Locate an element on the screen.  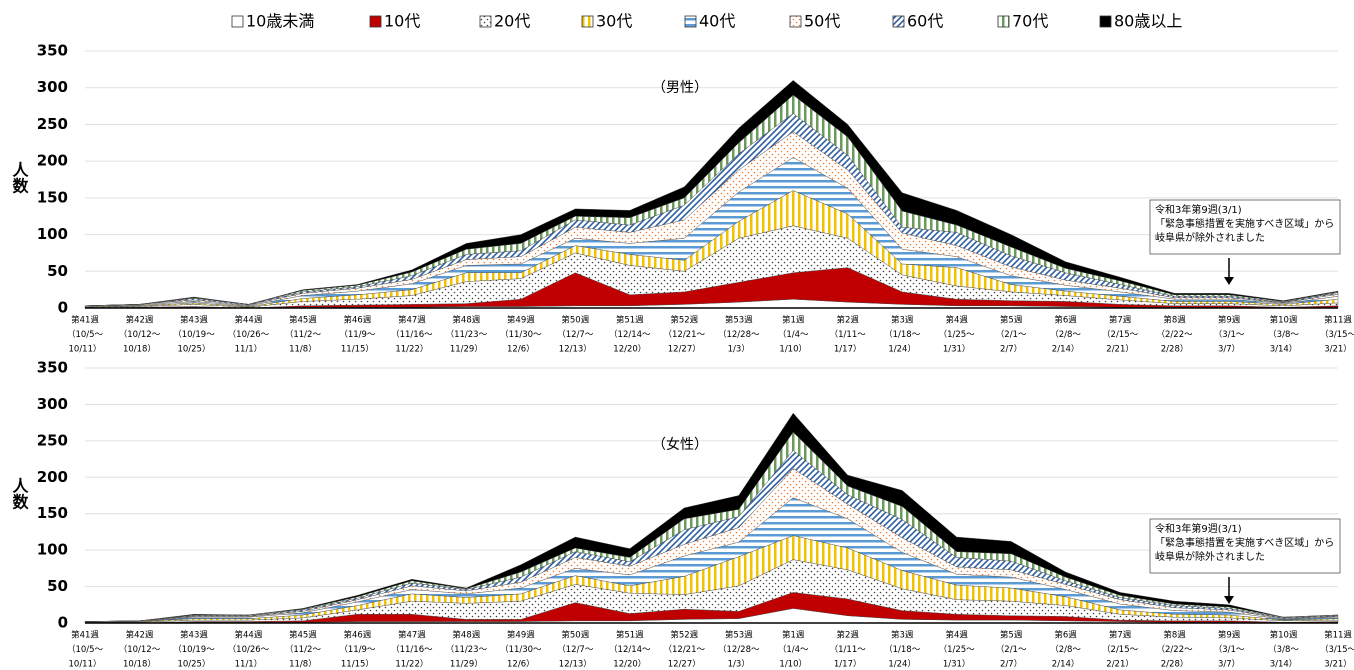
x-tick-label: 第2週 is located at coordinates (847, 635).